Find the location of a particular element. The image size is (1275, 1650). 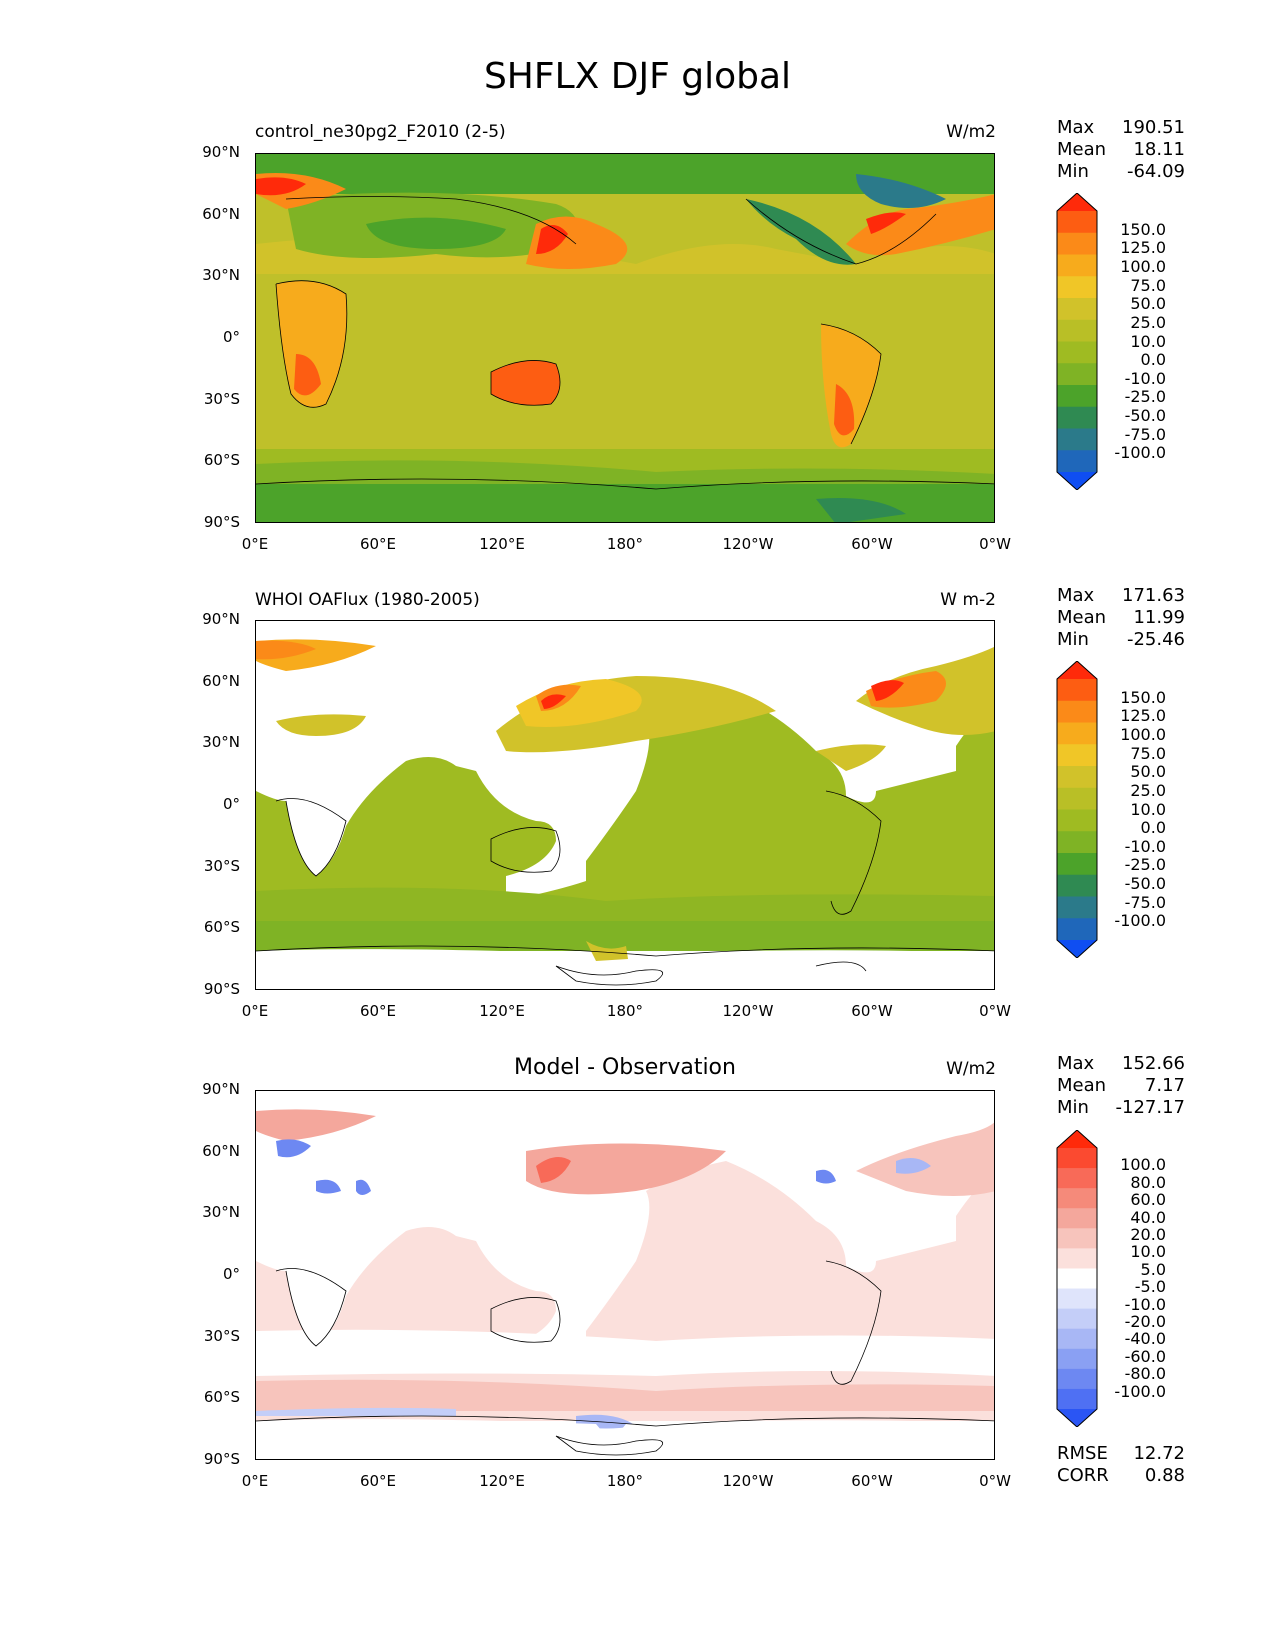

panel-1-colorbar is located at coordinates (1077, 341).